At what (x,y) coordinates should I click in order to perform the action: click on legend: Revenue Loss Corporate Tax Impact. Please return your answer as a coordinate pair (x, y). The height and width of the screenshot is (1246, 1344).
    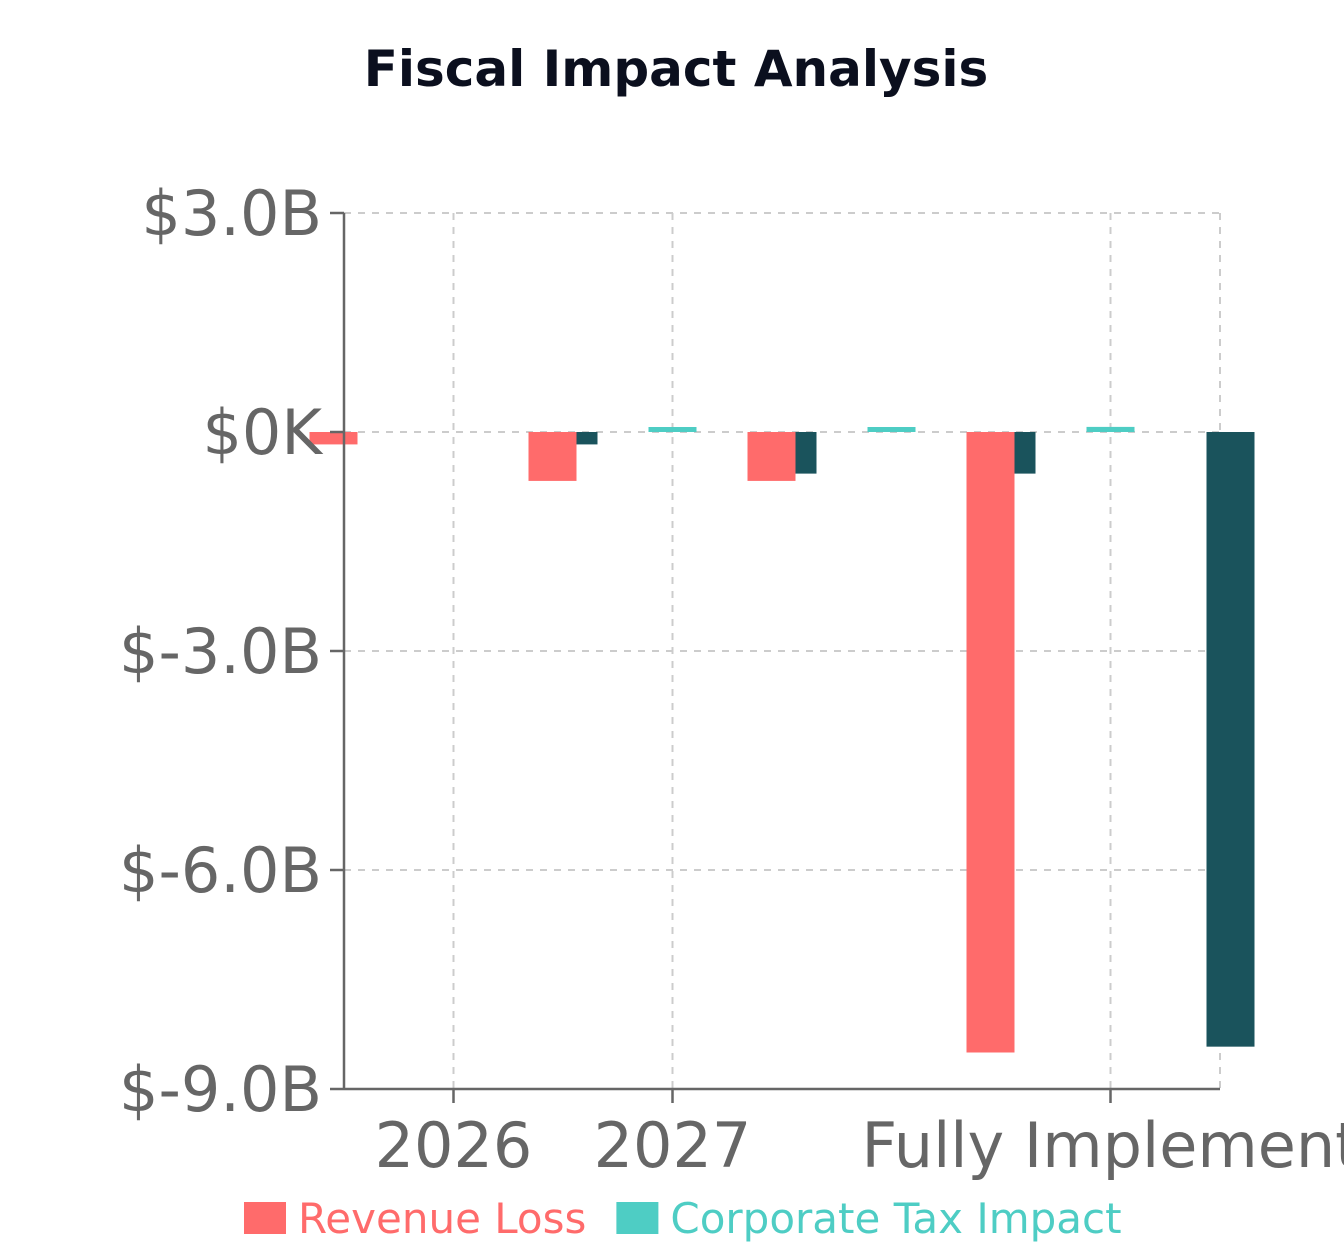
    Looking at the image, I should click on (683, 1218).